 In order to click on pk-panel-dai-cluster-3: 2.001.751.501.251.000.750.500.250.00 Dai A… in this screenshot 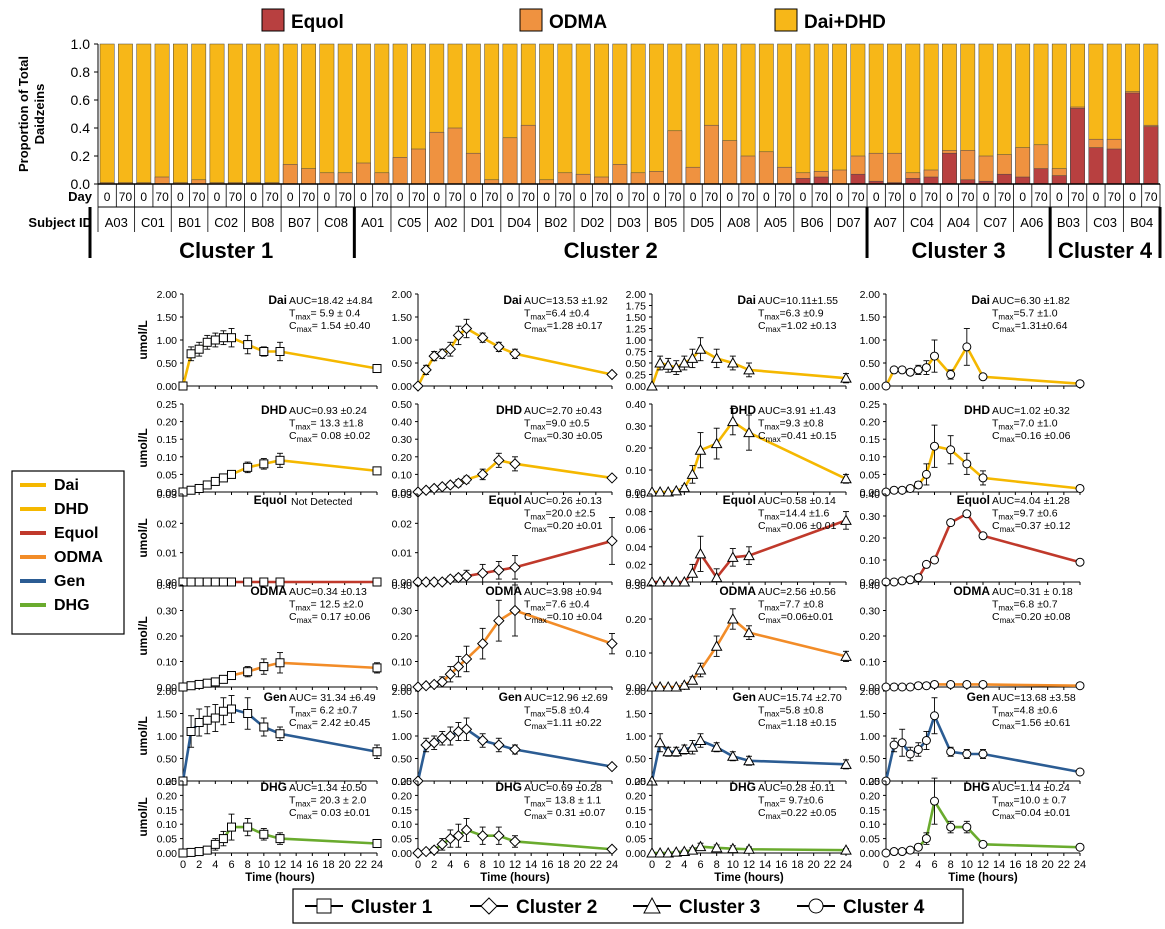, I will do `click(739, 341)`.